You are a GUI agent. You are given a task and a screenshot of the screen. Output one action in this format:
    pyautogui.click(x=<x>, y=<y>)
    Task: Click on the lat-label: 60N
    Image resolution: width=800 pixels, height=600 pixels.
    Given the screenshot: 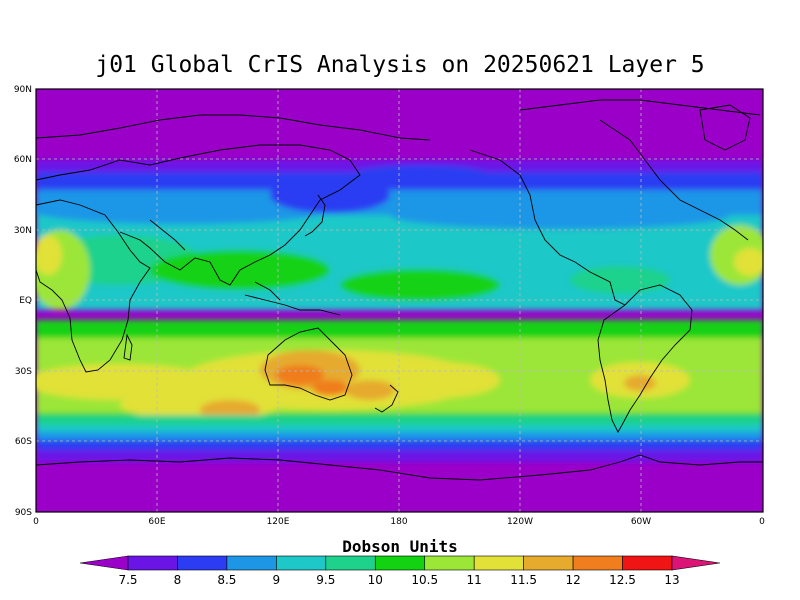 What is the action you would take?
    pyautogui.click(x=23, y=160)
    